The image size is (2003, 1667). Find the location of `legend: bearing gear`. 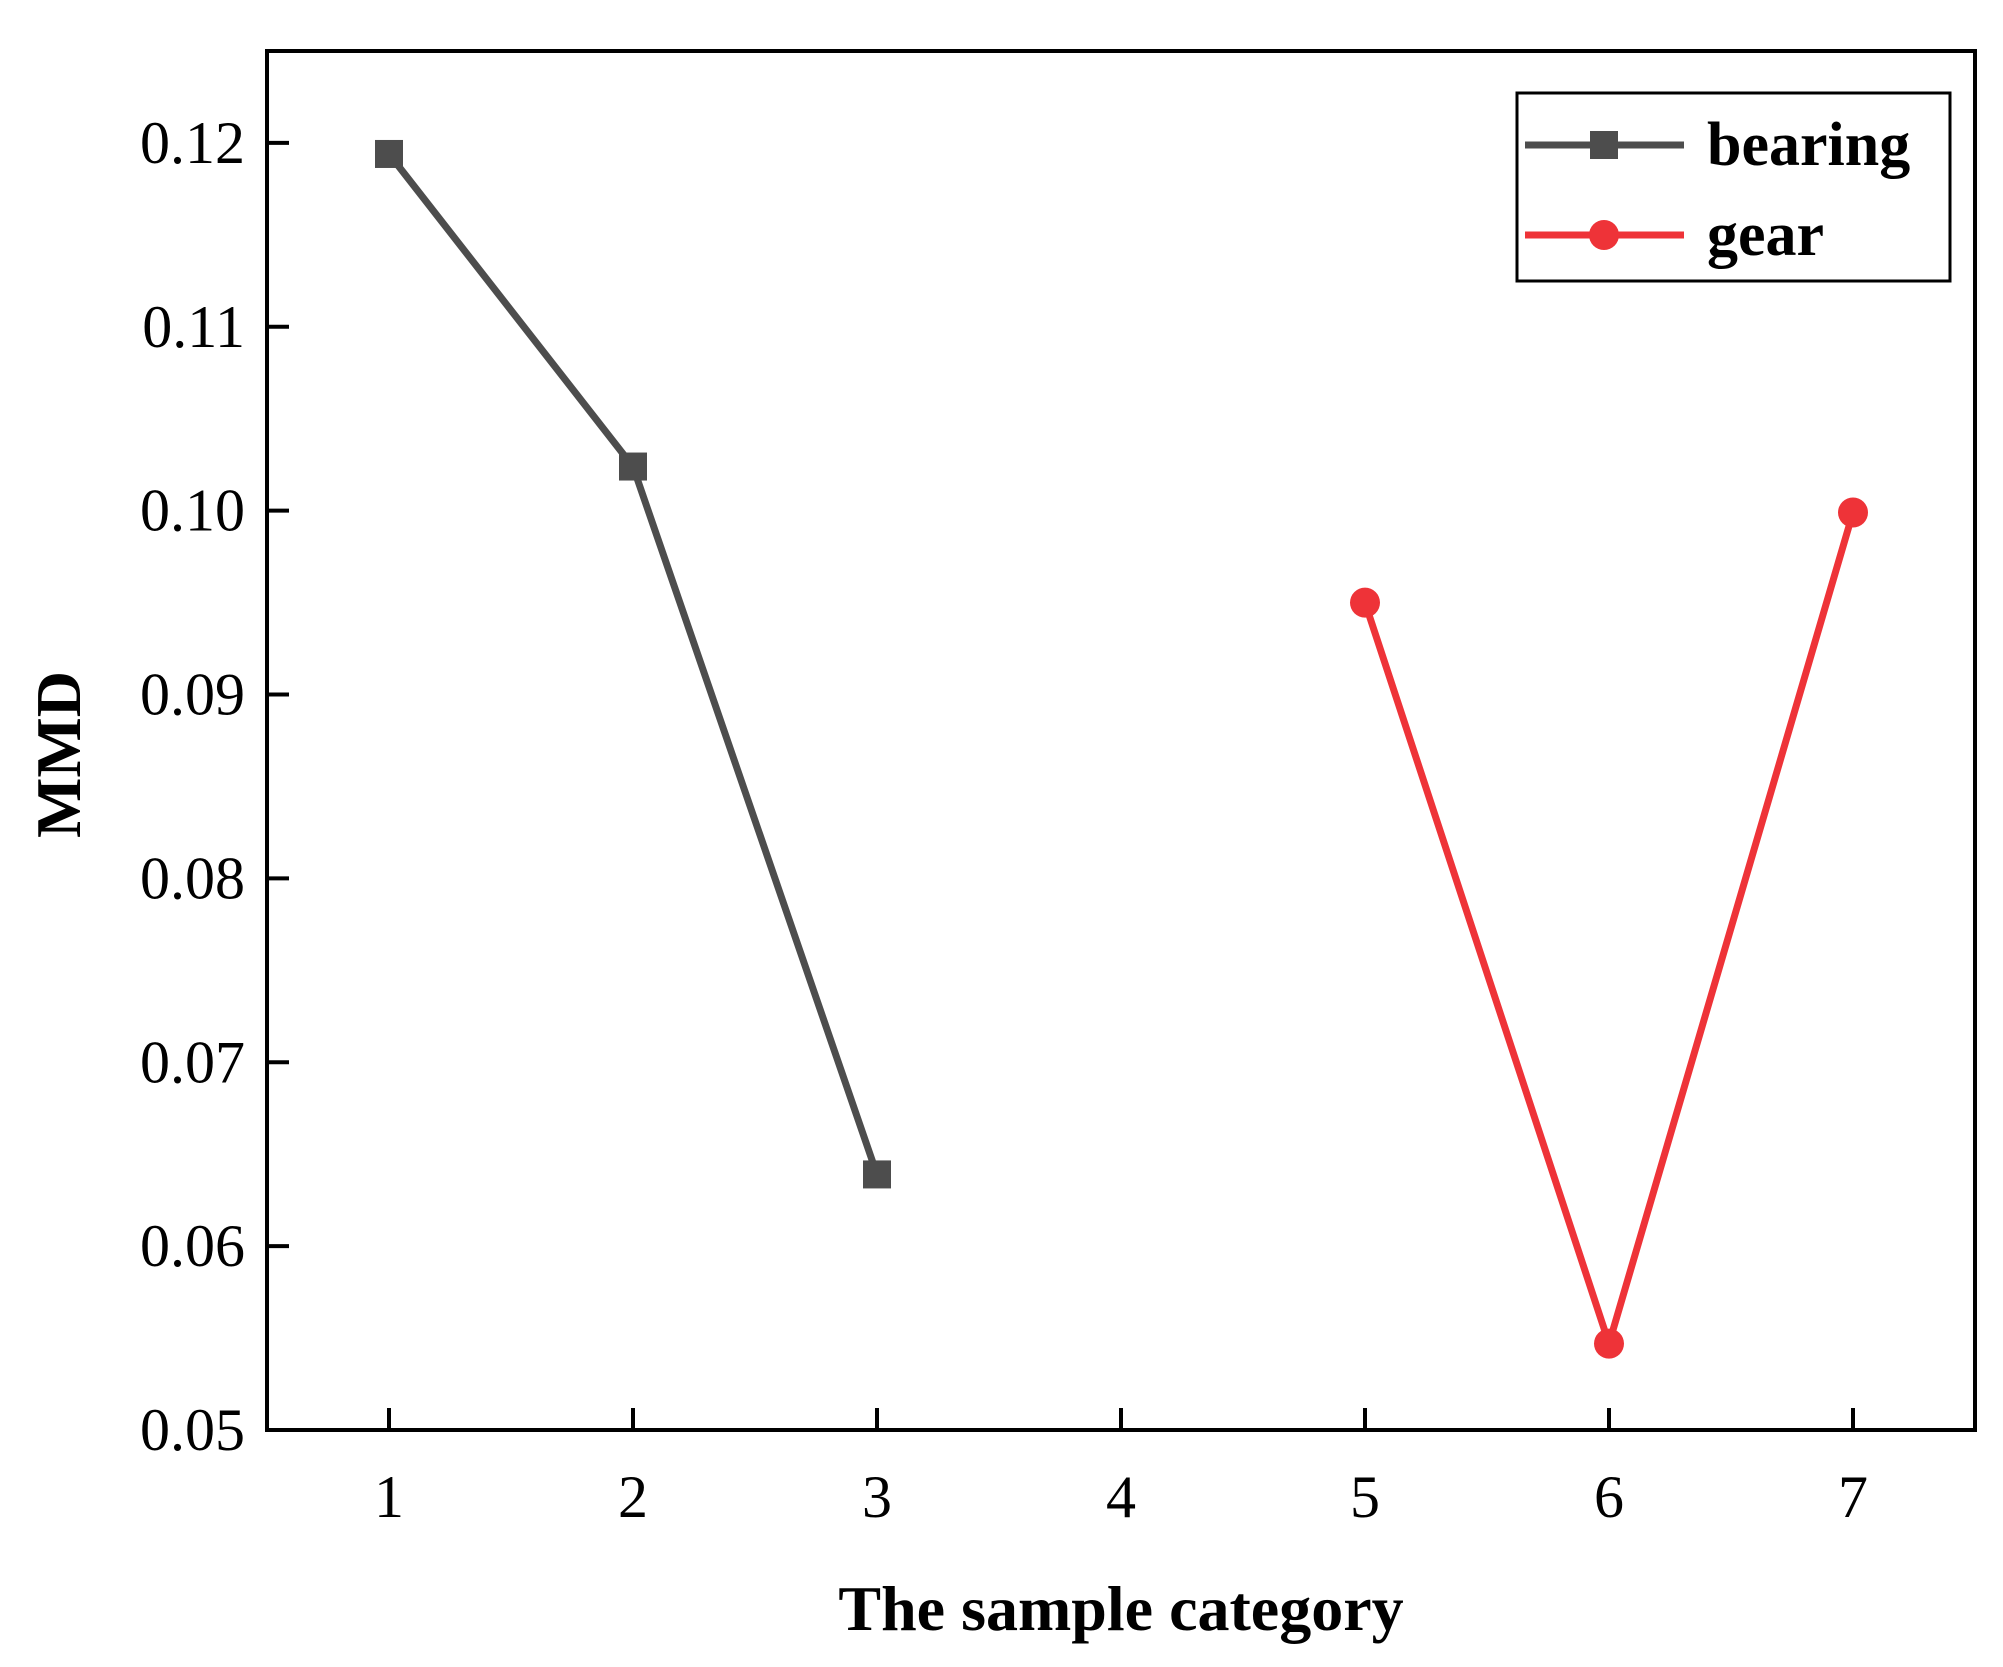

legend: bearing gear is located at coordinates (1733, 187).